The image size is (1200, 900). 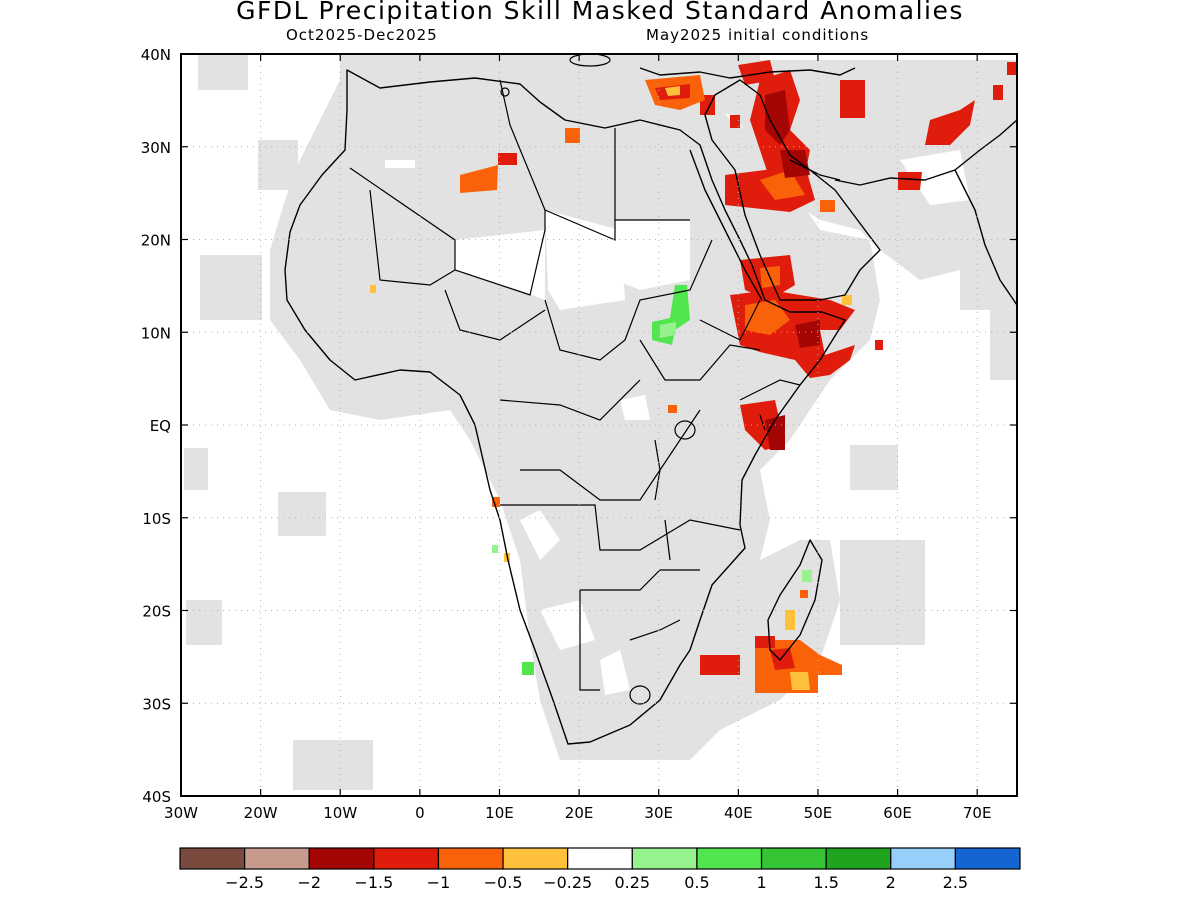 What do you see at coordinates (309, 882) in the screenshot?
I see `colorbar-label: −2` at bounding box center [309, 882].